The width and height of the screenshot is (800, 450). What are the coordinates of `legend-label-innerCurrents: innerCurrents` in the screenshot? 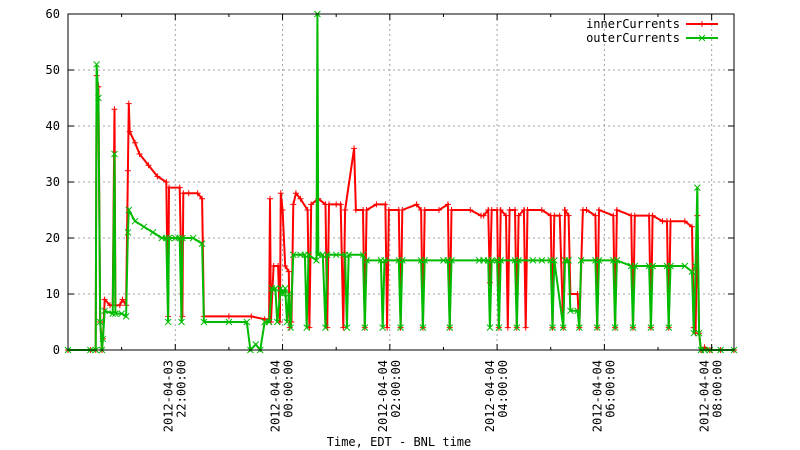 It's located at (633, 24).